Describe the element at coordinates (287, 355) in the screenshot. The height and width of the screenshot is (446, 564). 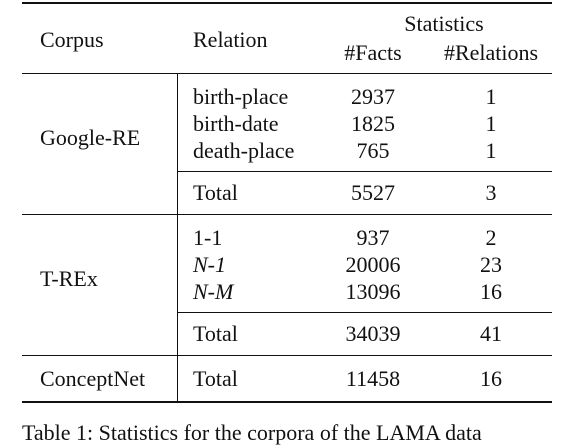
I see `trex-group-rule` at that location.